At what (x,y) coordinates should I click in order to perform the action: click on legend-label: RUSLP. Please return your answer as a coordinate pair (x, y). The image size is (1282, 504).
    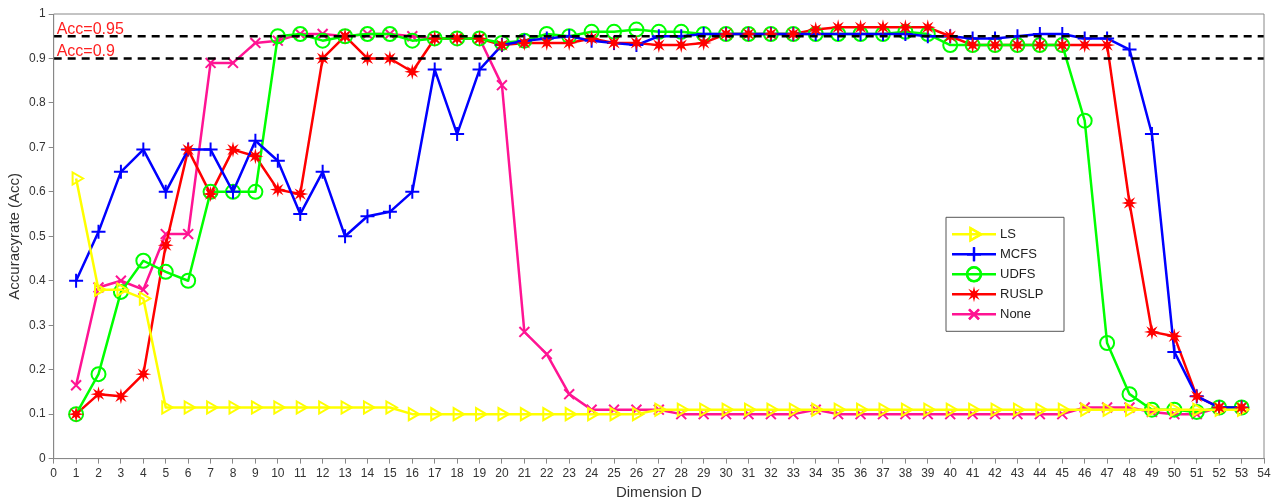
    Looking at the image, I should click on (1022, 293).